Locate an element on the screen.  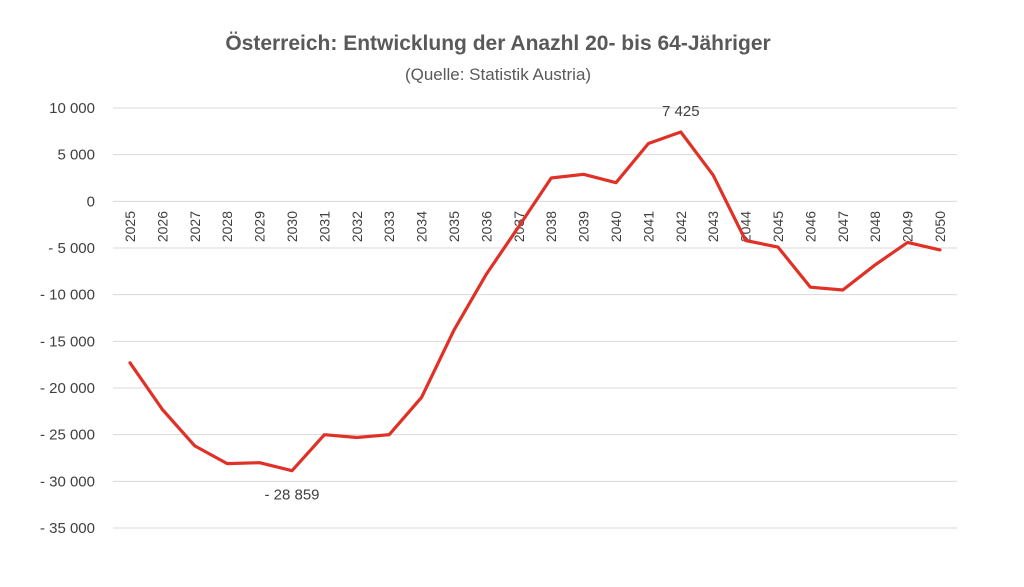
chart-subtitle: (Quelle: Statistik Austria) is located at coordinates (498, 74).